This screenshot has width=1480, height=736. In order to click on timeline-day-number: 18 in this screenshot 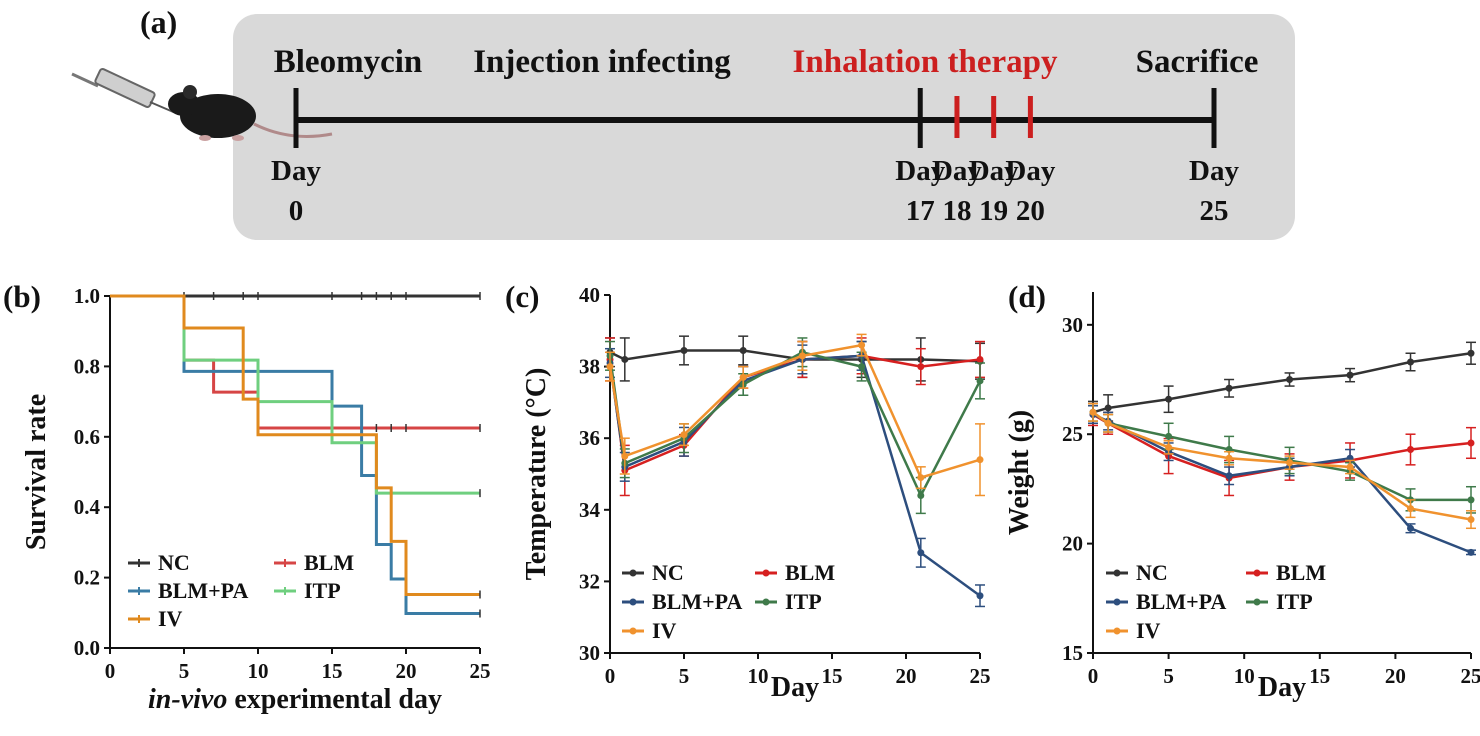, I will do `click(956, 211)`.